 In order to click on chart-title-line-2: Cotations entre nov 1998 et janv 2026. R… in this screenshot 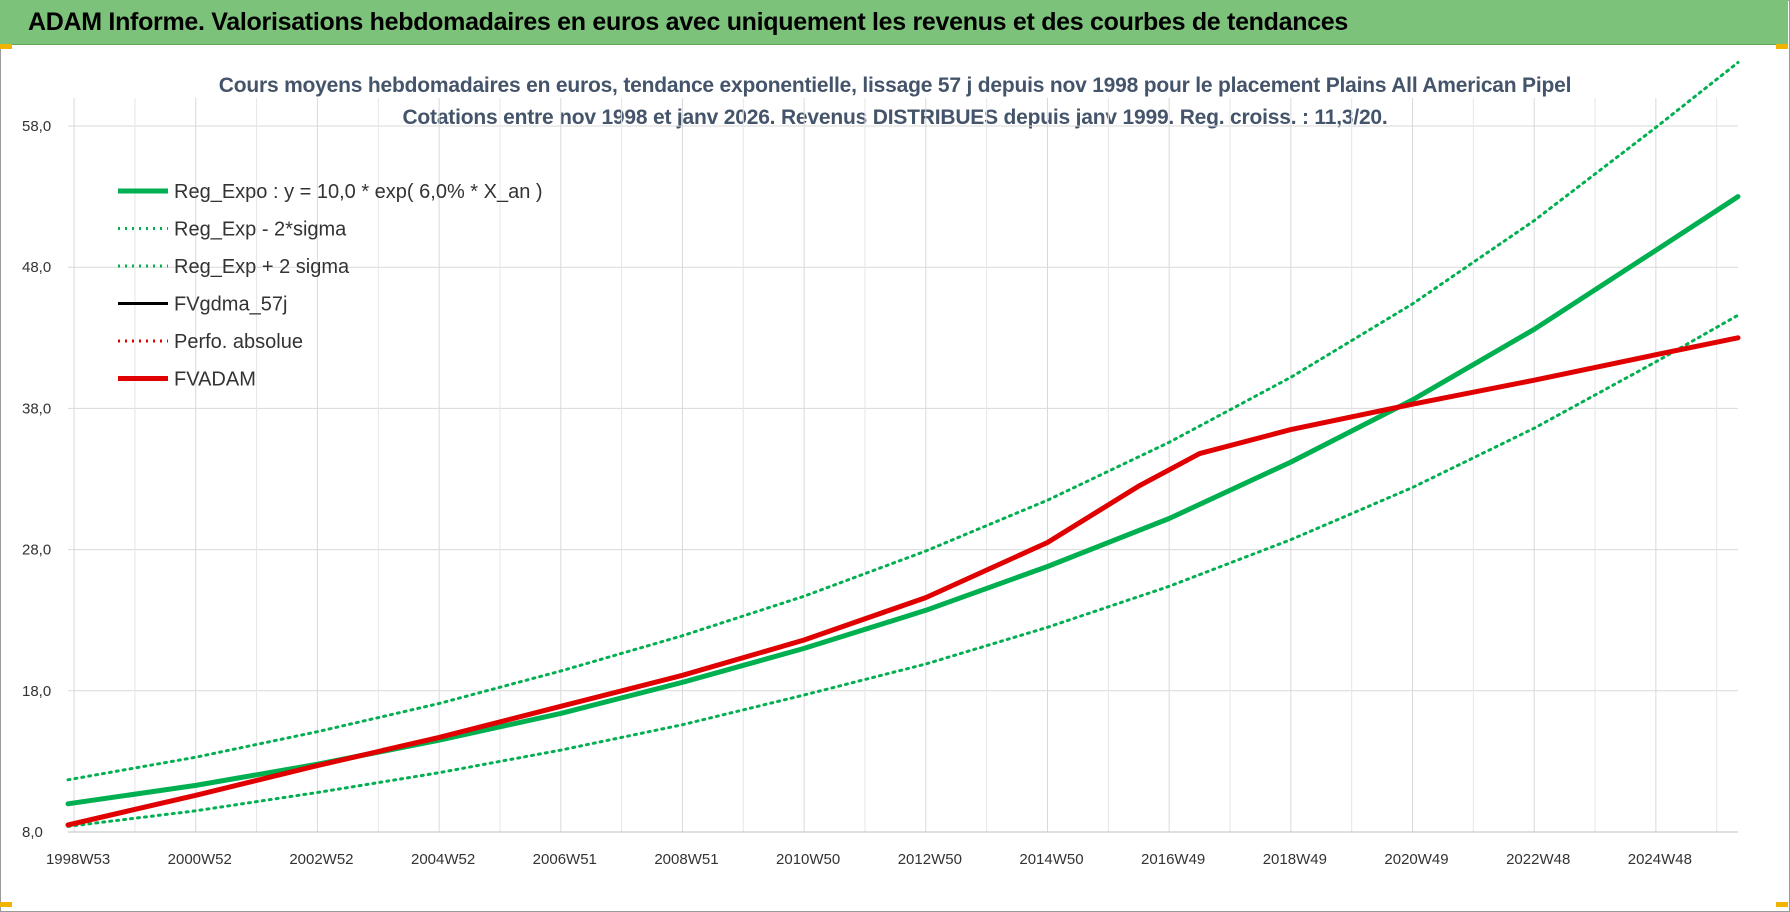, I will do `click(895, 117)`.